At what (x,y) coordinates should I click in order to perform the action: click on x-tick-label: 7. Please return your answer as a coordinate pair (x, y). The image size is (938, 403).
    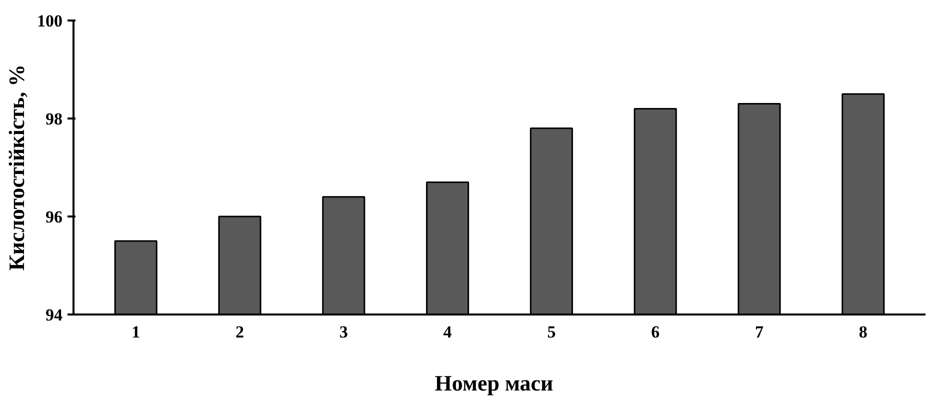
    Looking at the image, I should click on (759, 332).